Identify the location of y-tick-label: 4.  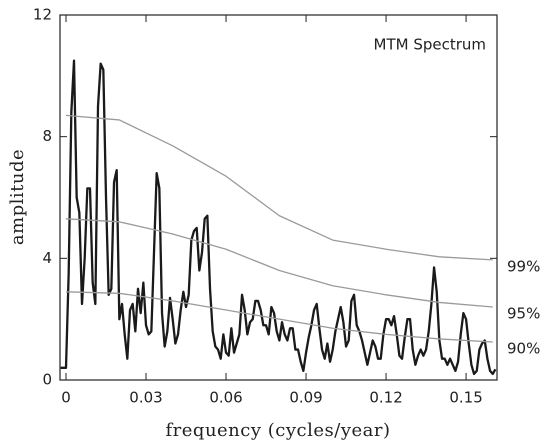
(47, 258).